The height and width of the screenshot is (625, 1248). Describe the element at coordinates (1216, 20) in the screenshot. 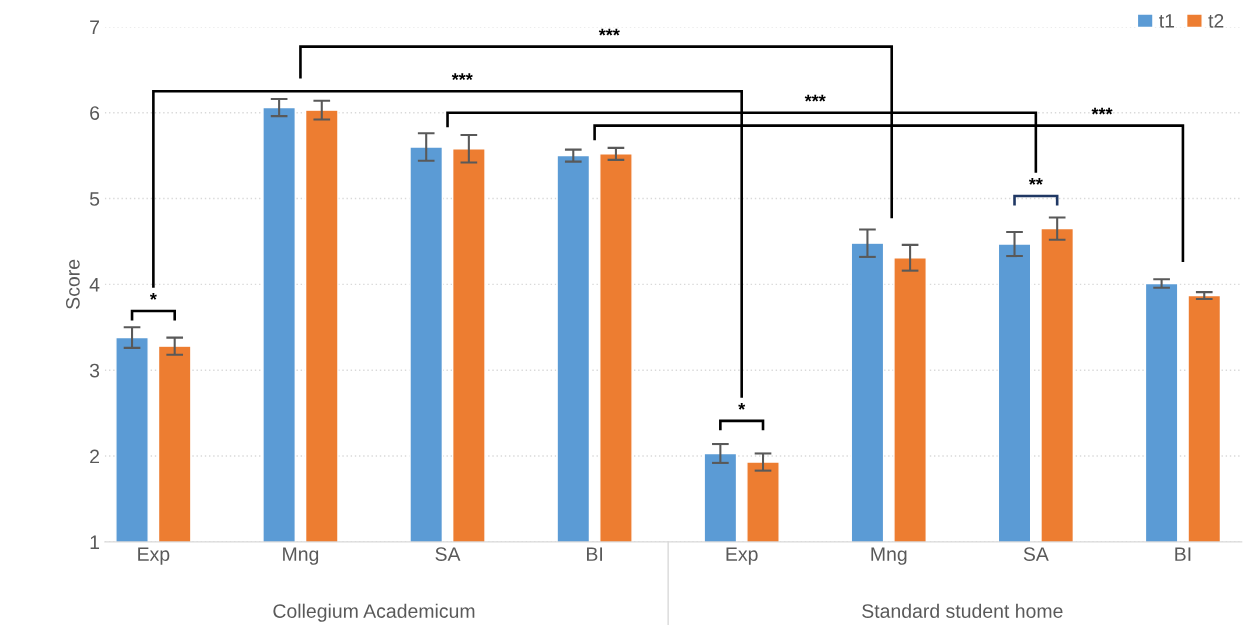

I see `legend-label: t2` at that location.